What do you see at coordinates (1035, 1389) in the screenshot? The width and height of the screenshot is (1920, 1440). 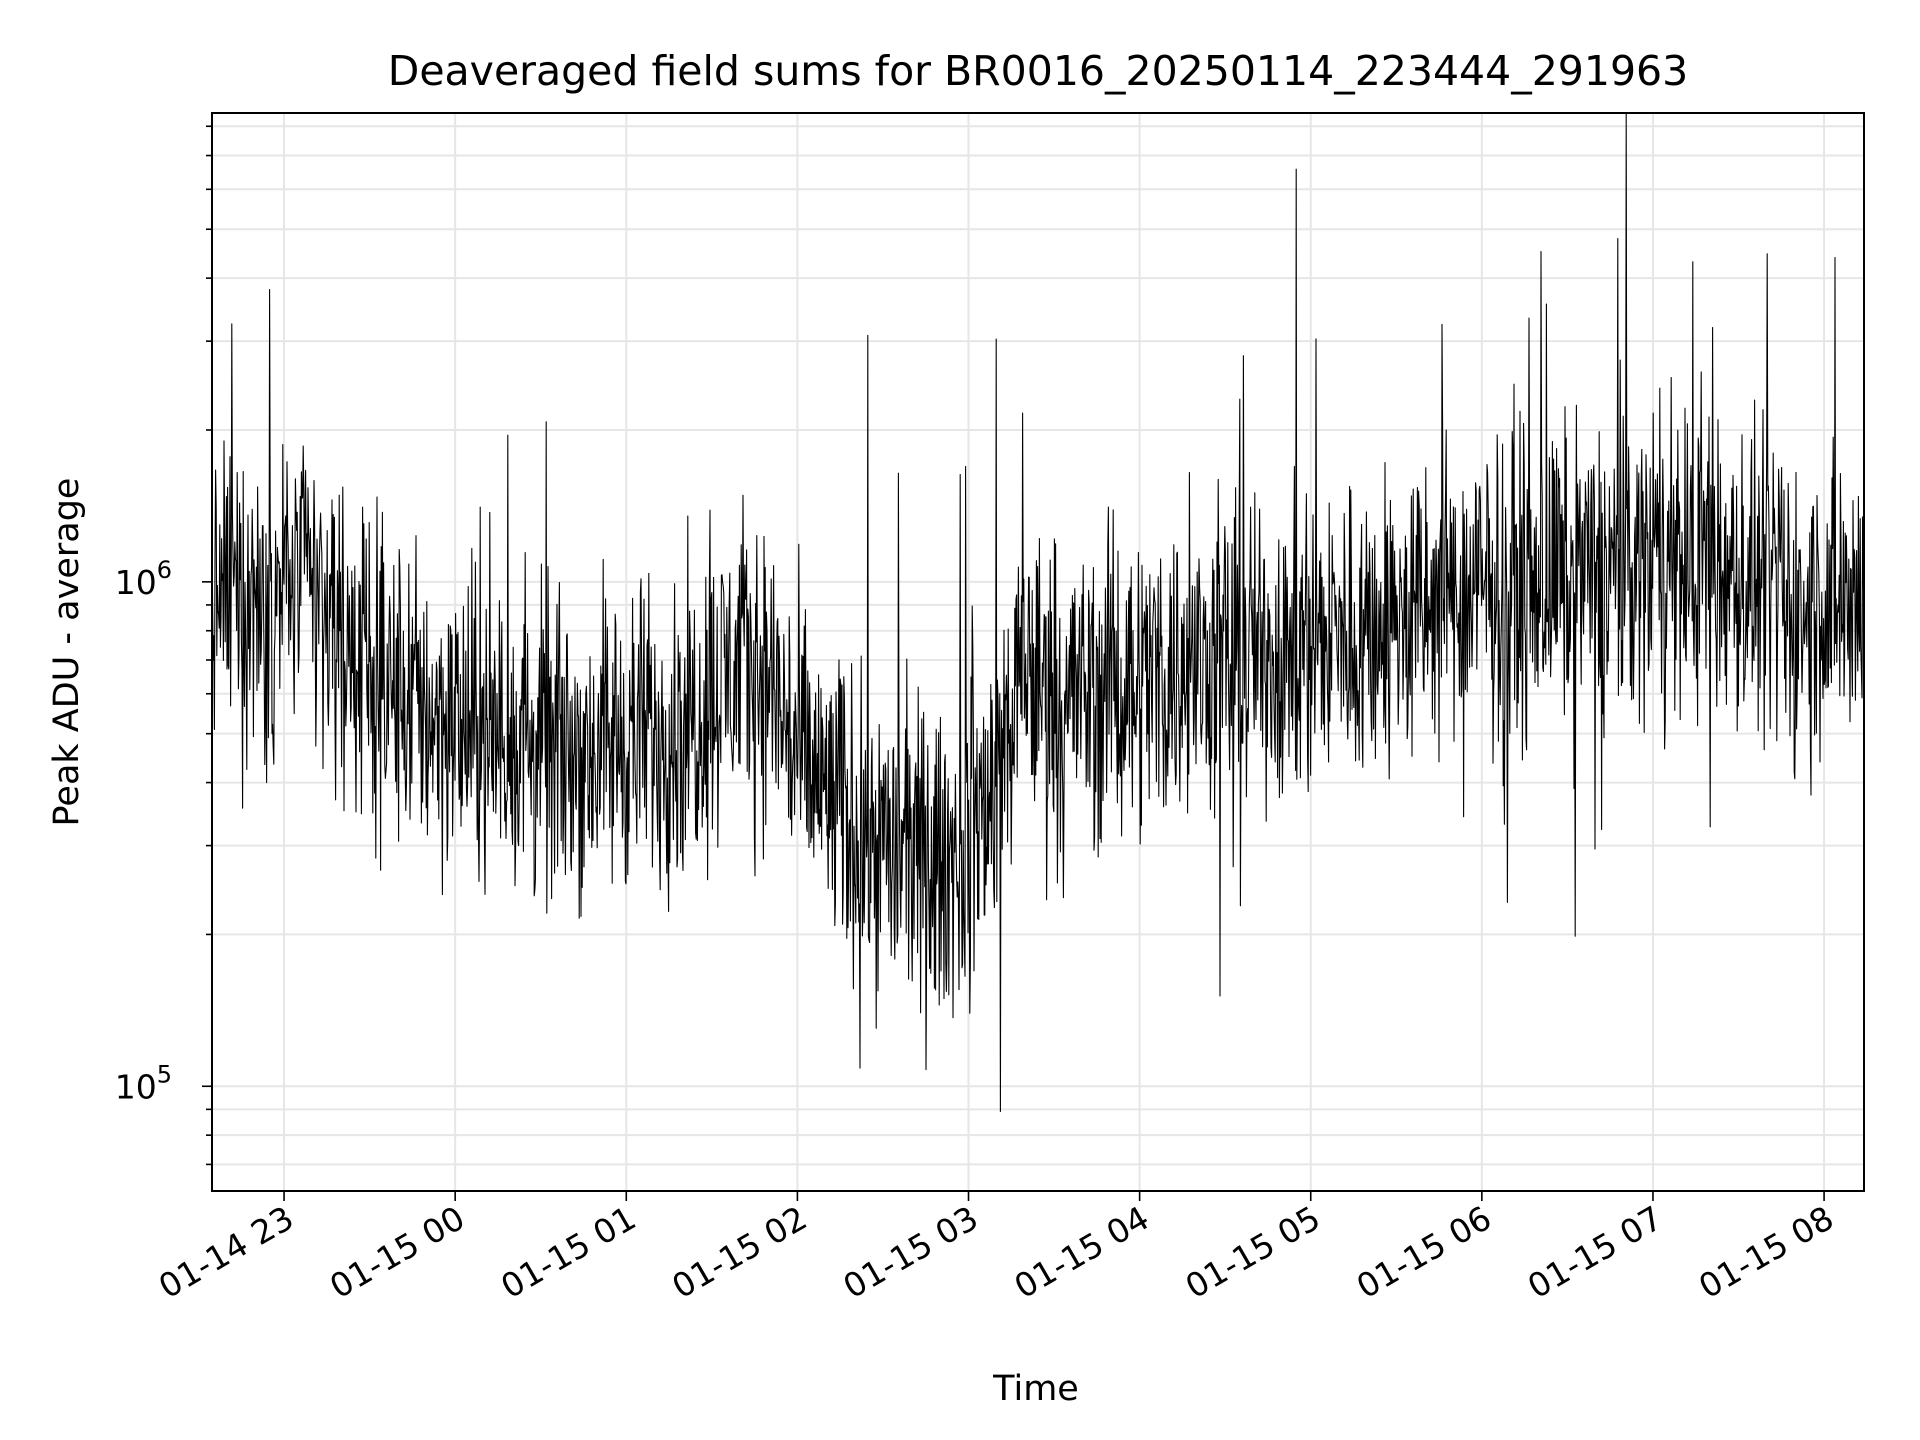 I see `x-axis-label: Time` at bounding box center [1035, 1389].